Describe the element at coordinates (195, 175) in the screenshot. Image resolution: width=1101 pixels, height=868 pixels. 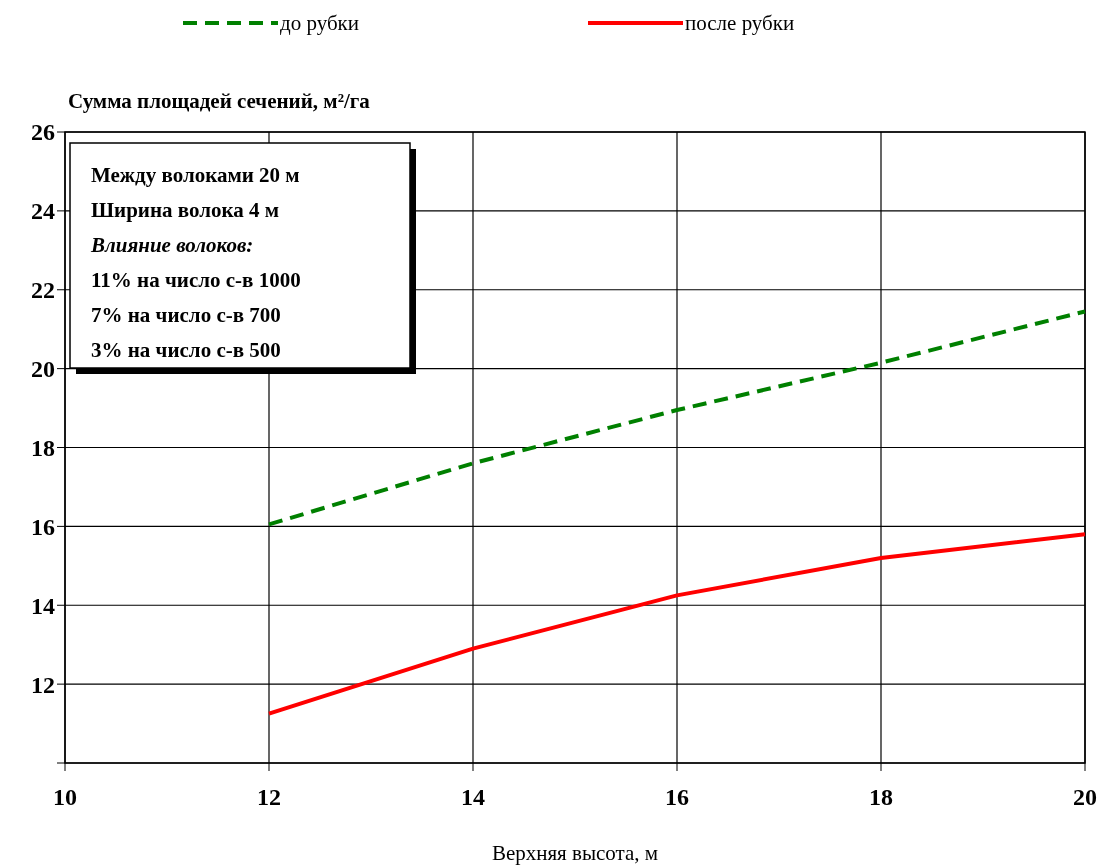
I see `annotation: Между волоками 20 м` at that location.